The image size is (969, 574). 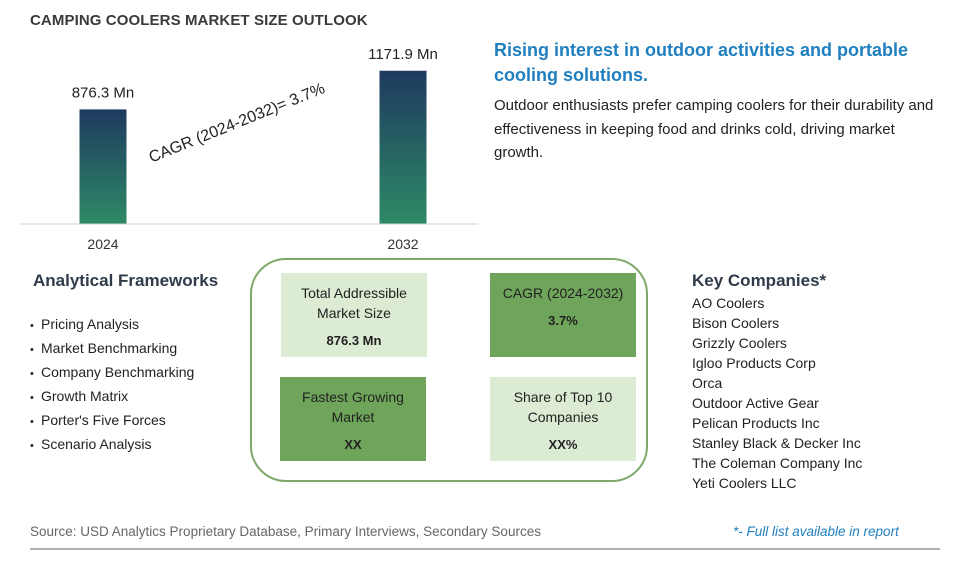 I want to click on kpi-label: Fastest Growing Market, so click(x=353, y=407).